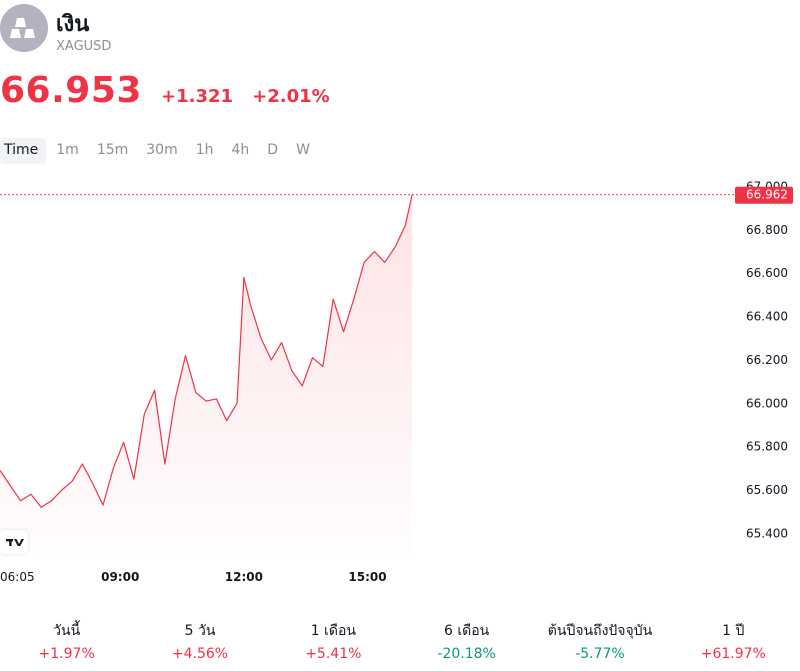 The width and height of the screenshot is (800, 671). What do you see at coordinates (767, 195) in the screenshot?
I see `last-price-tag-label: 66.962` at bounding box center [767, 195].